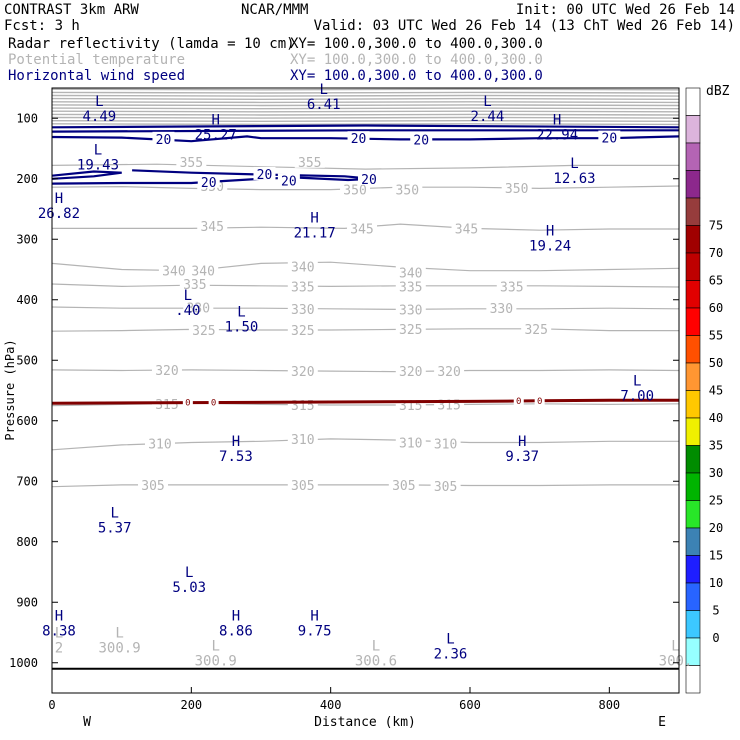  What do you see at coordinates (522, 457) in the screenshot?
I see `wind-extremum-value: 9.37` at bounding box center [522, 457].